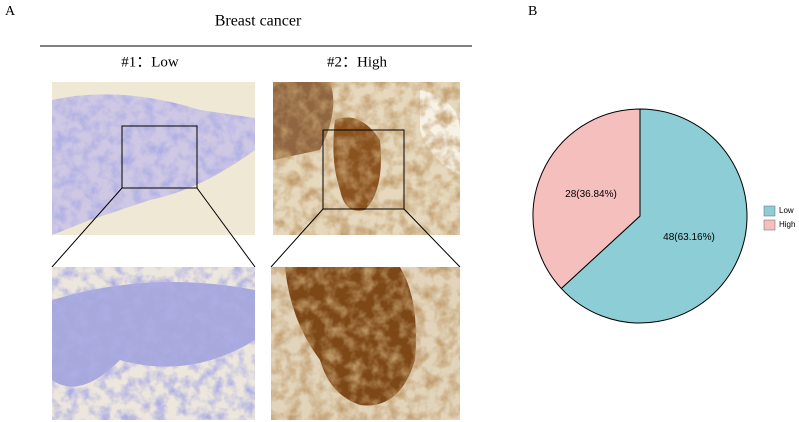 This screenshot has height=422, width=799. What do you see at coordinates (787, 224) in the screenshot?
I see `legend-label: High` at bounding box center [787, 224].